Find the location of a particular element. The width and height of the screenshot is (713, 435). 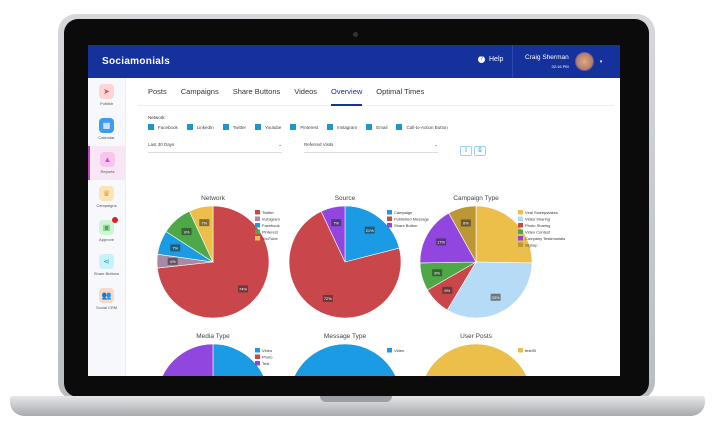

user-menu: Craig Sherman 02:16 PM ▾ is located at coordinates (557, 61).